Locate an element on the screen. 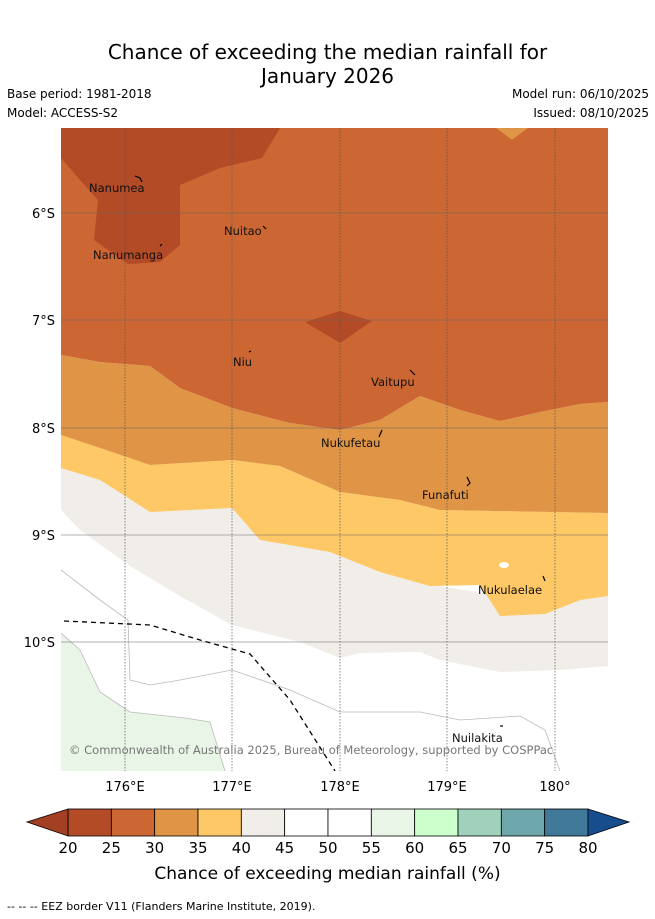  place-label-nanumanga: Nanumanga is located at coordinates (128, 255).